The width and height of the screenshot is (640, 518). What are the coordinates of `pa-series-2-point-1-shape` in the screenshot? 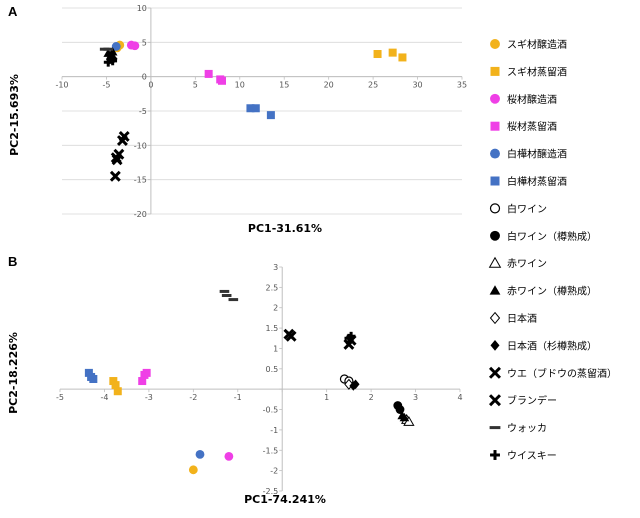 It's located at (135, 46).